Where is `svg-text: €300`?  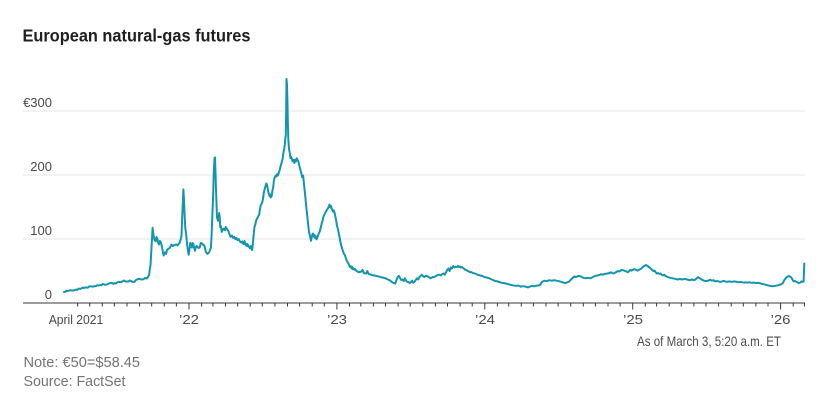 svg-text: €300 is located at coordinates (37, 102).